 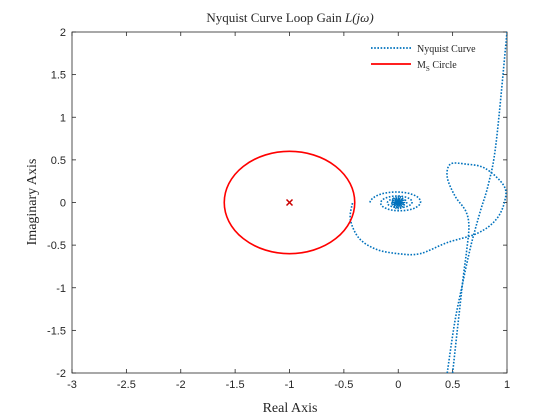 What do you see at coordinates (507, 385) in the screenshot?
I see `x-tick-label: 1` at bounding box center [507, 385].